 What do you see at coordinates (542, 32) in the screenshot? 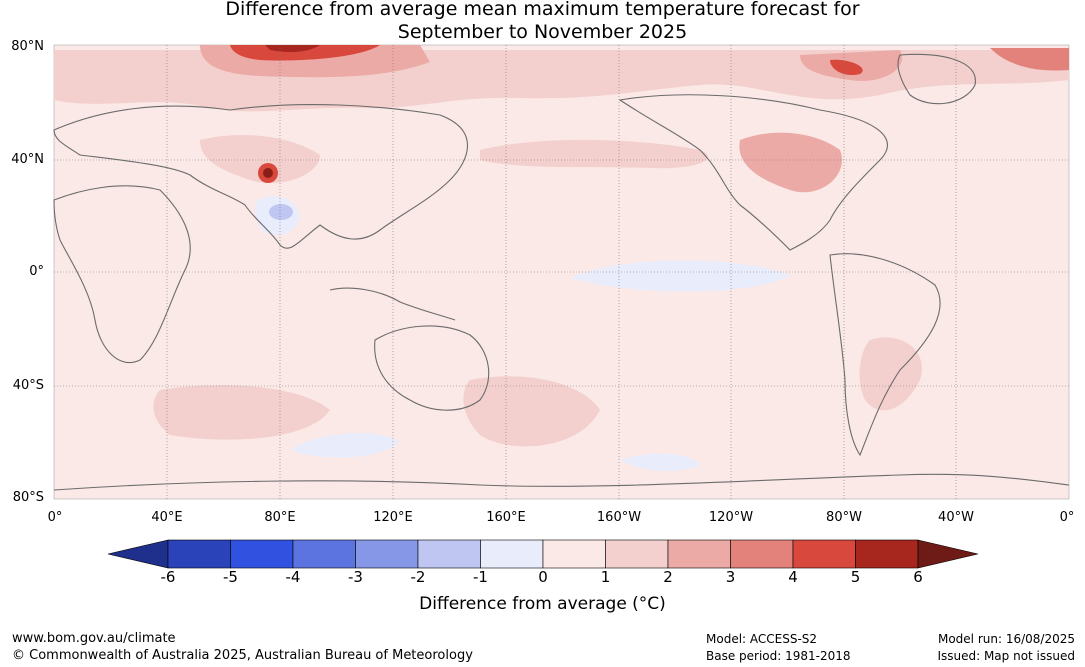
I see `title-line-2: September to November 2025` at bounding box center [542, 32].